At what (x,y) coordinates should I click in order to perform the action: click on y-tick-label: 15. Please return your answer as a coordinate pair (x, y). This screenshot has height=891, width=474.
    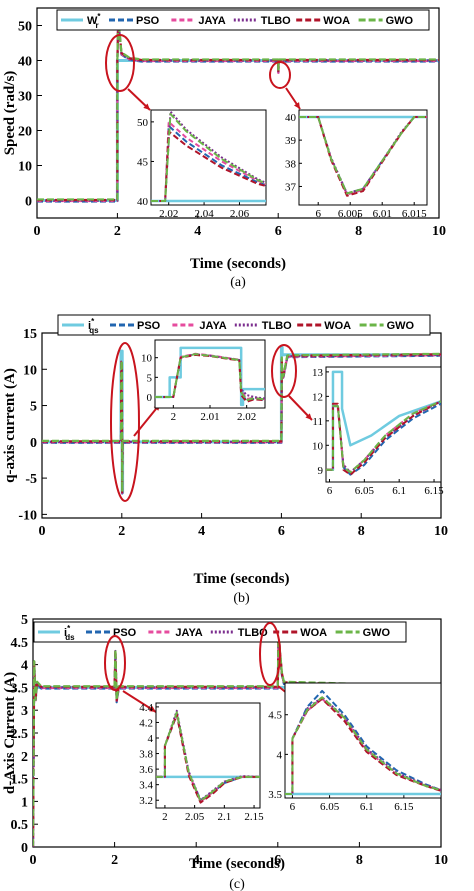
    Looking at the image, I should click on (30, 334).